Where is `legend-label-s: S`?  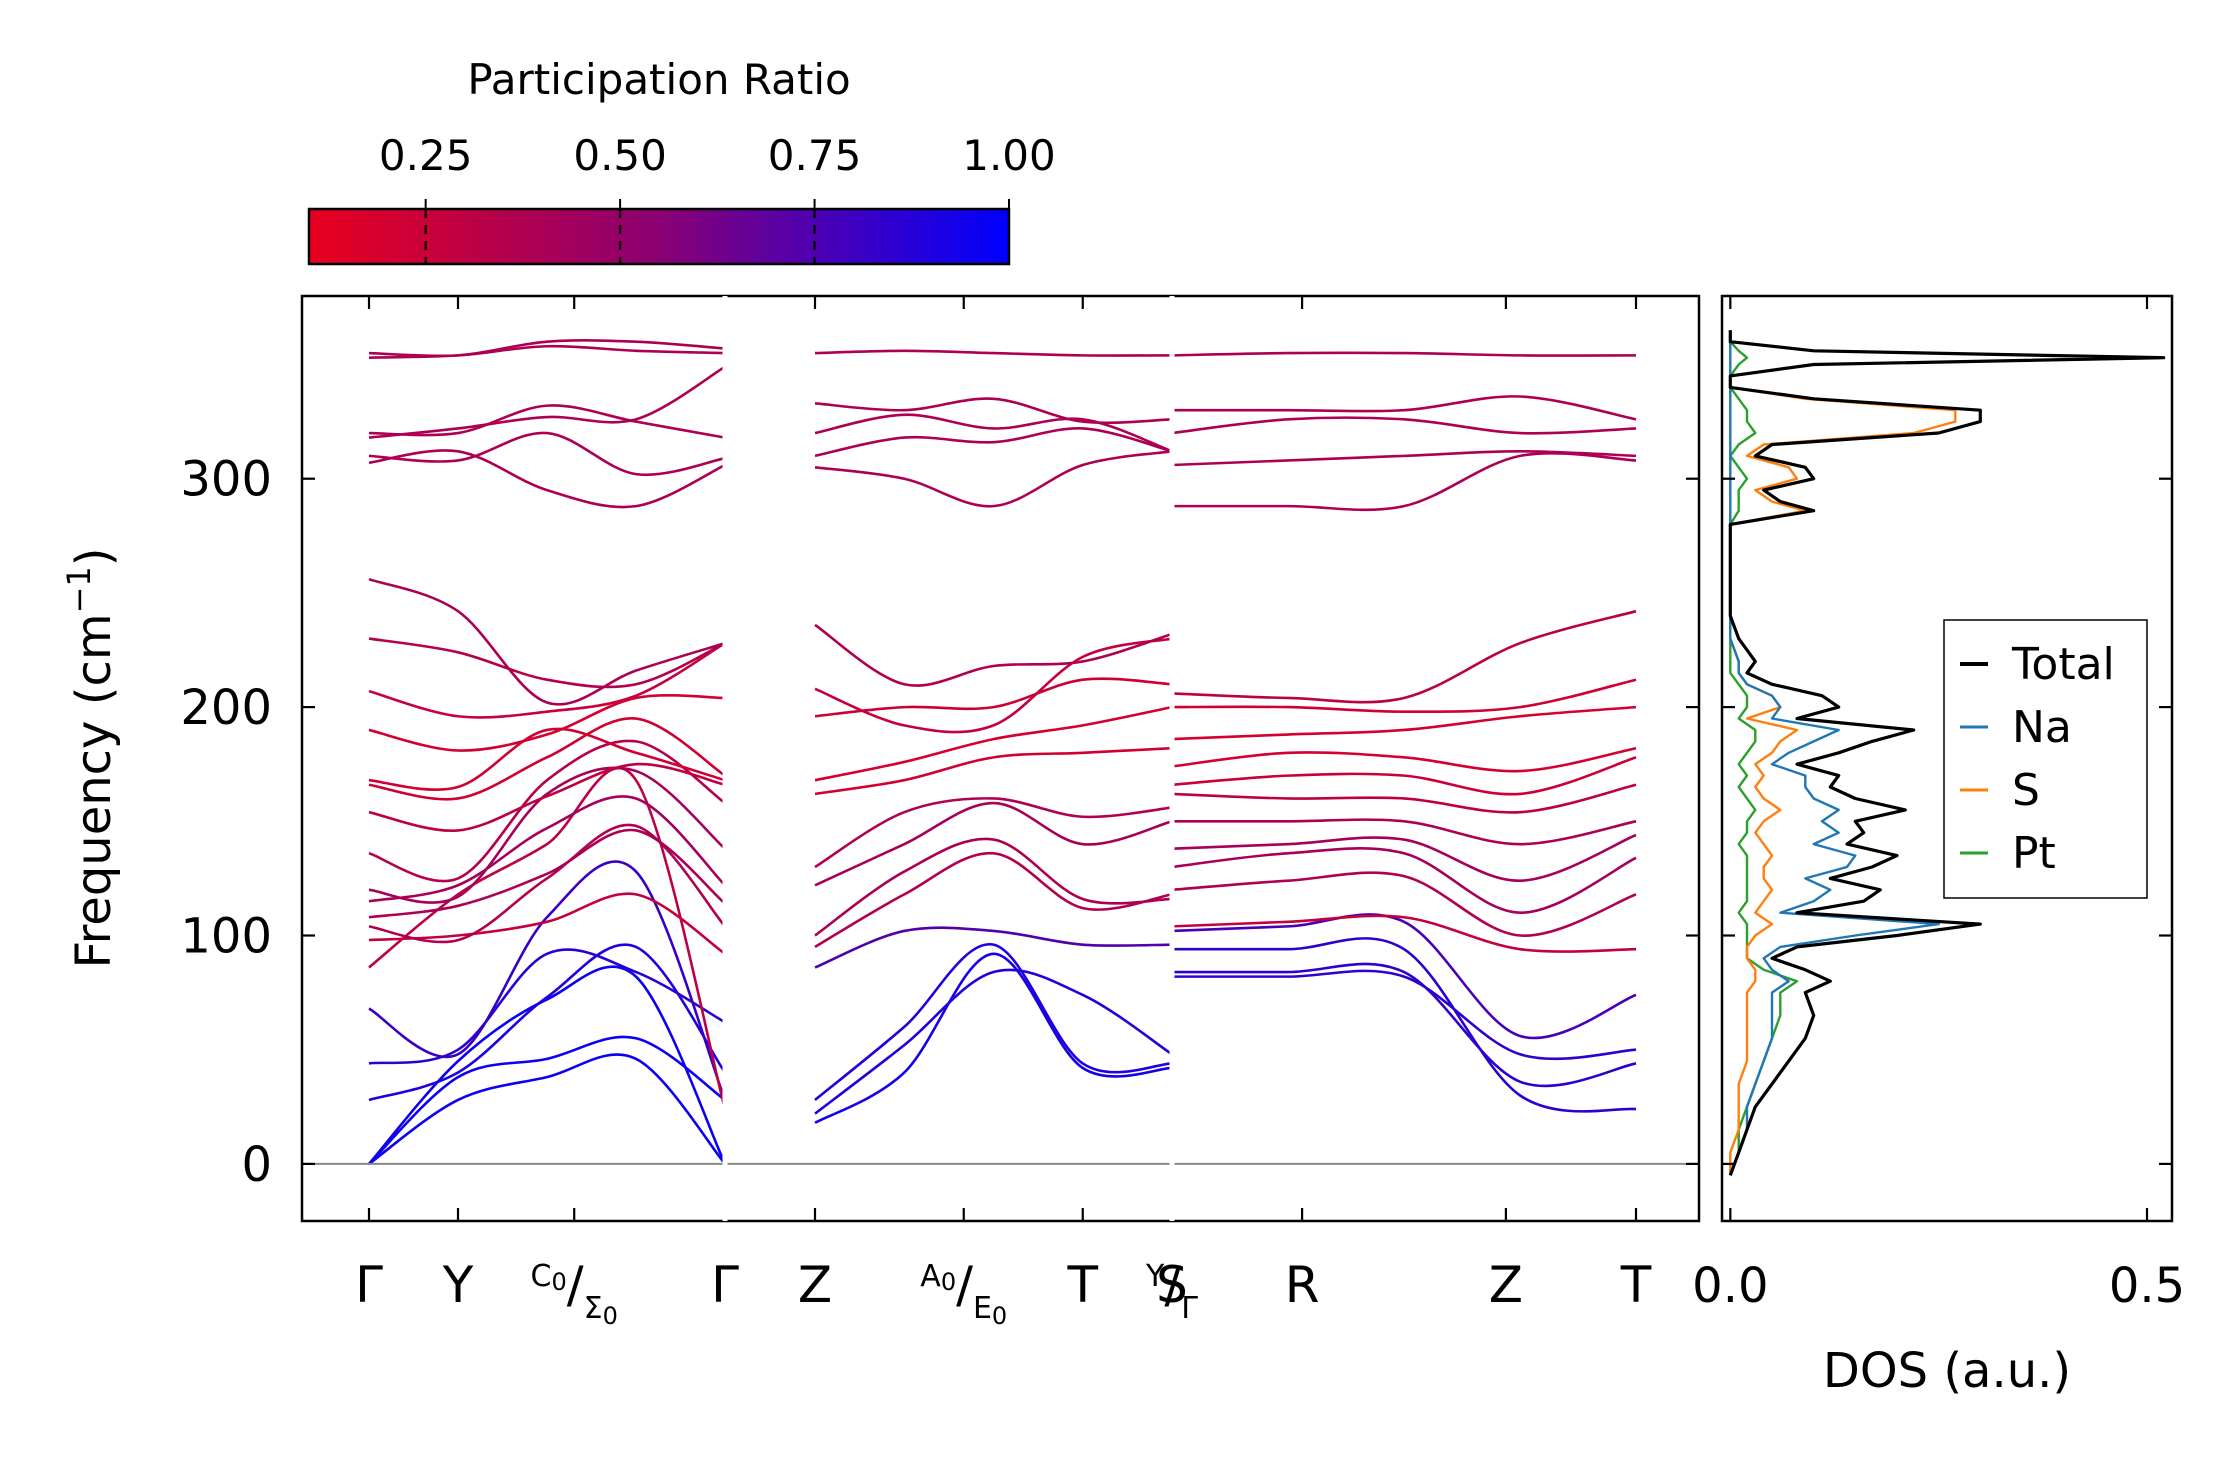 legend-label-s: S is located at coordinates (2026, 790).